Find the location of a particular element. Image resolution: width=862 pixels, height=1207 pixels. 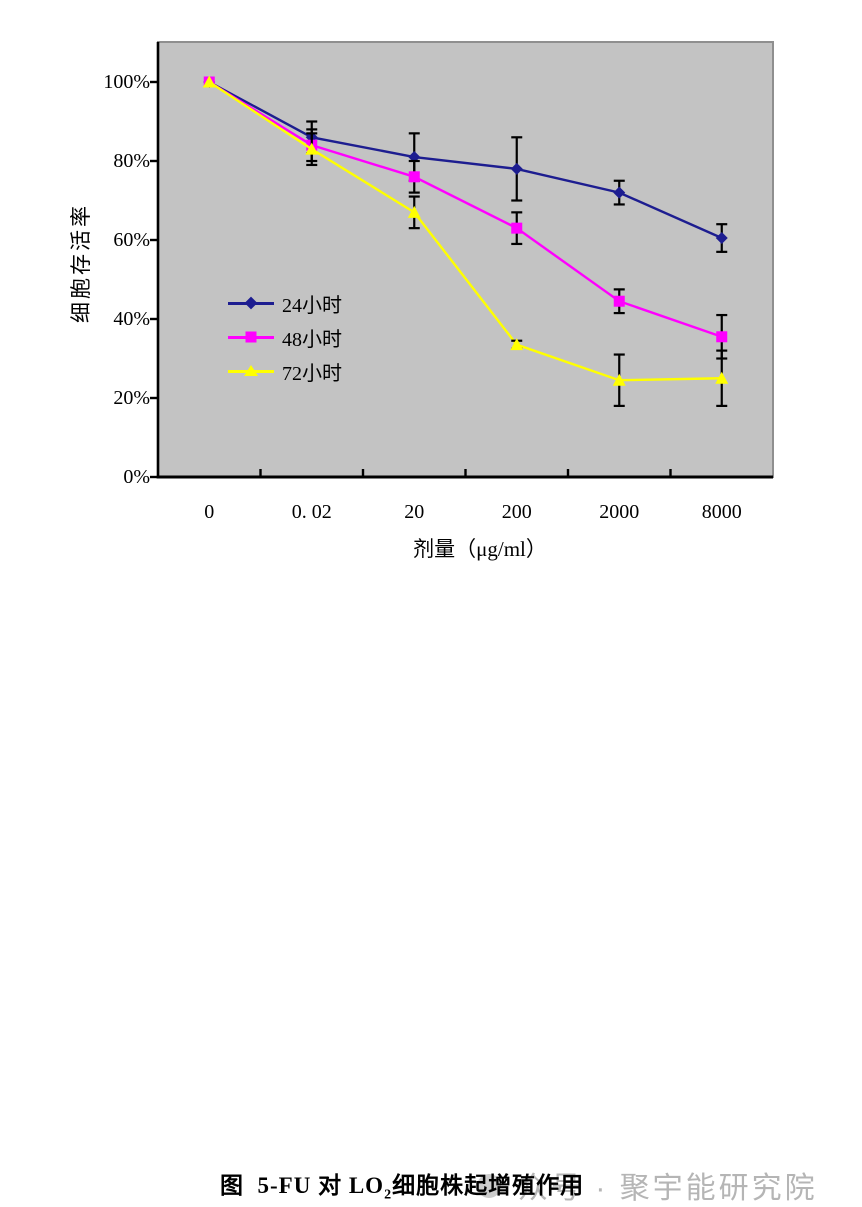

legend-label-72h: 72小时 is located at coordinates (312, 373).